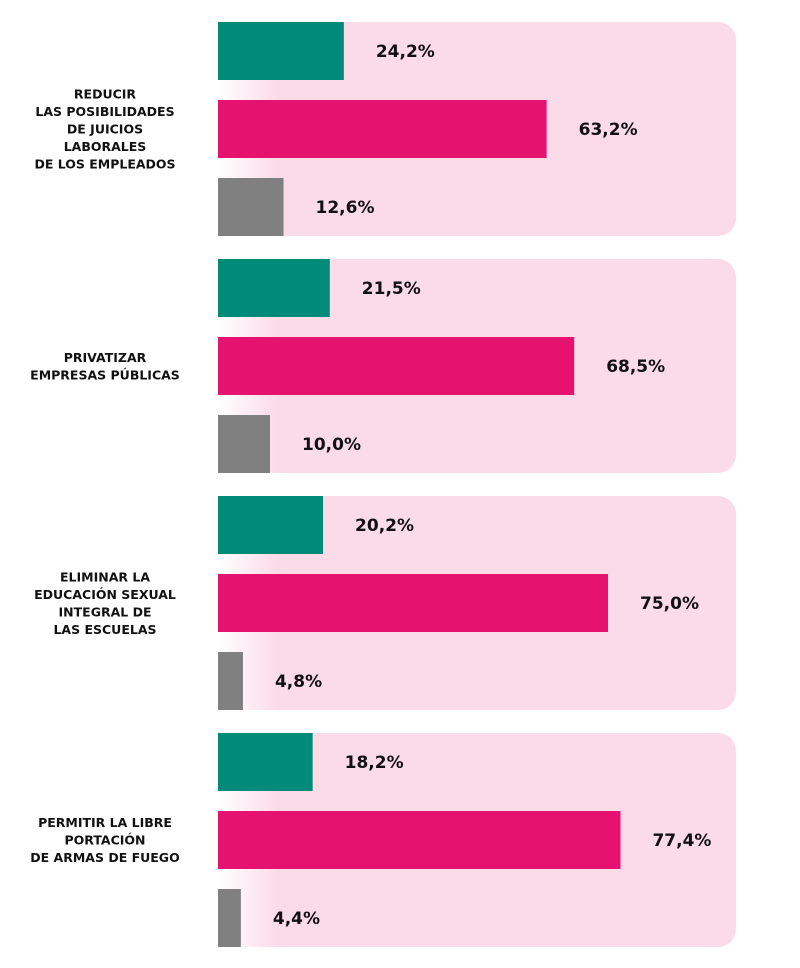  I want to click on data-label: 20,2%, so click(384, 526).